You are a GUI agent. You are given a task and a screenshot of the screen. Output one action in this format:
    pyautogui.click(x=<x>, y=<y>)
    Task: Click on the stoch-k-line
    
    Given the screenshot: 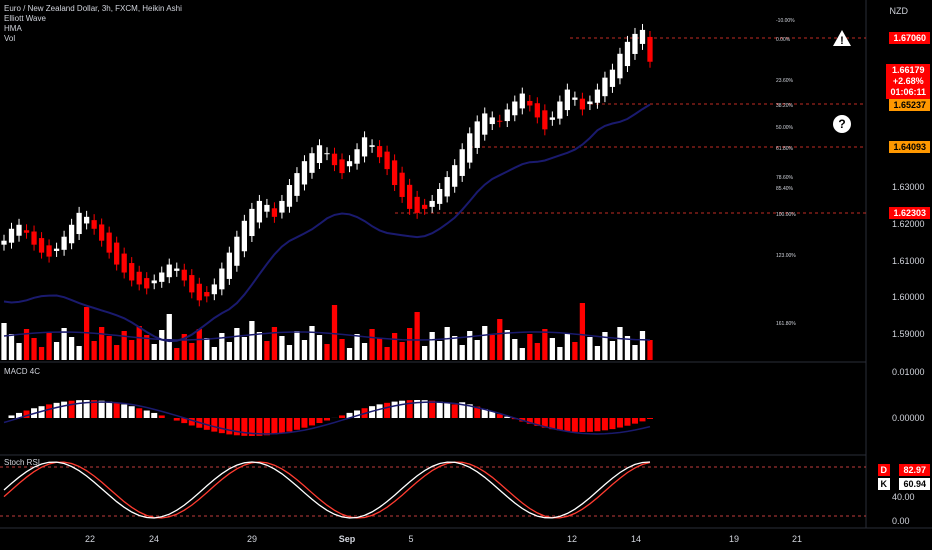 What is the action you would take?
    pyautogui.click(x=327, y=490)
    